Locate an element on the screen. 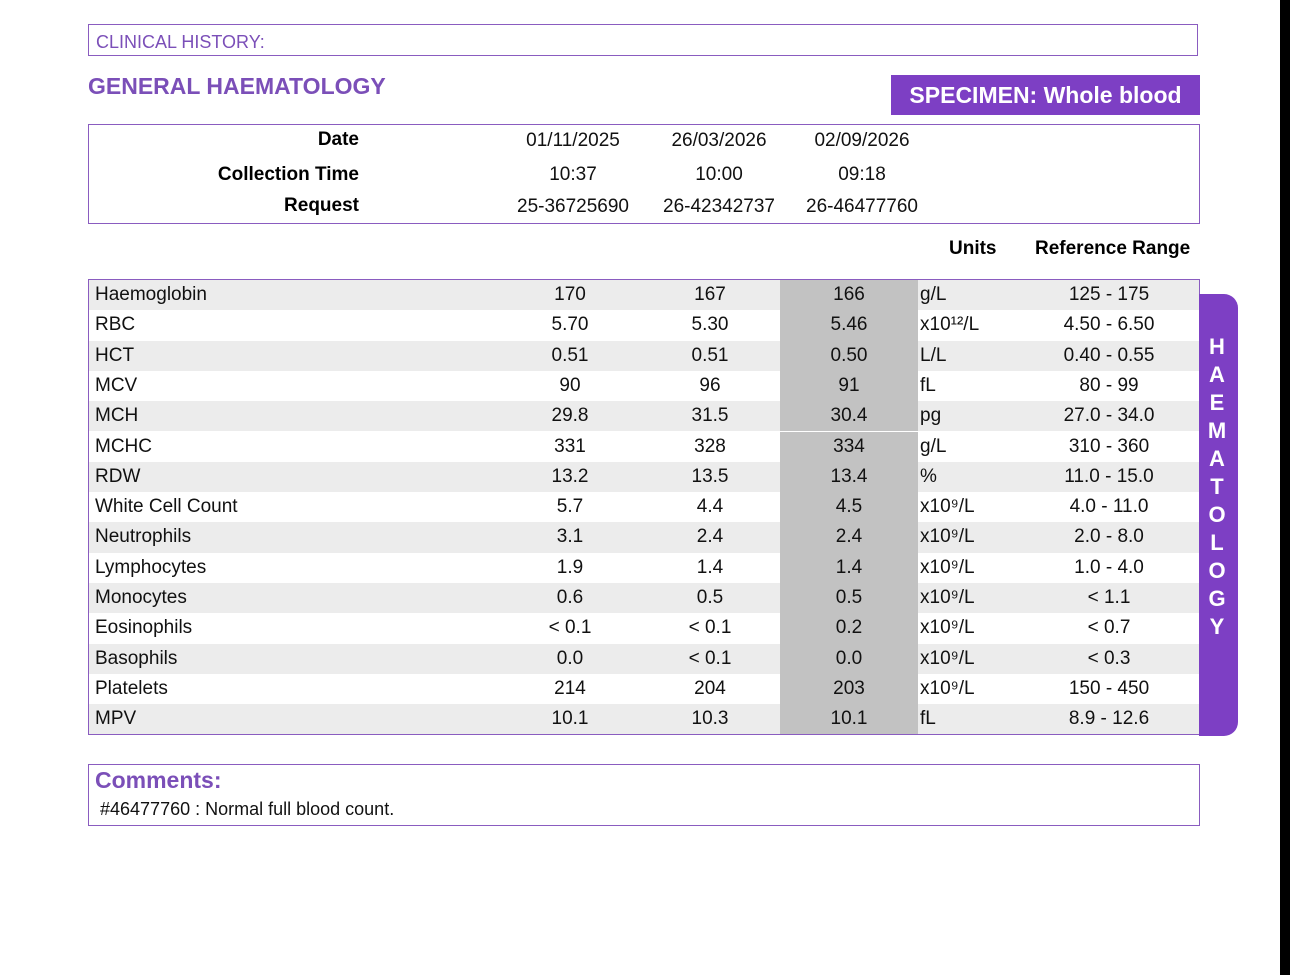 The image size is (1290, 975). reference-range: < 1.1 is located at coordinates (1109, 597).